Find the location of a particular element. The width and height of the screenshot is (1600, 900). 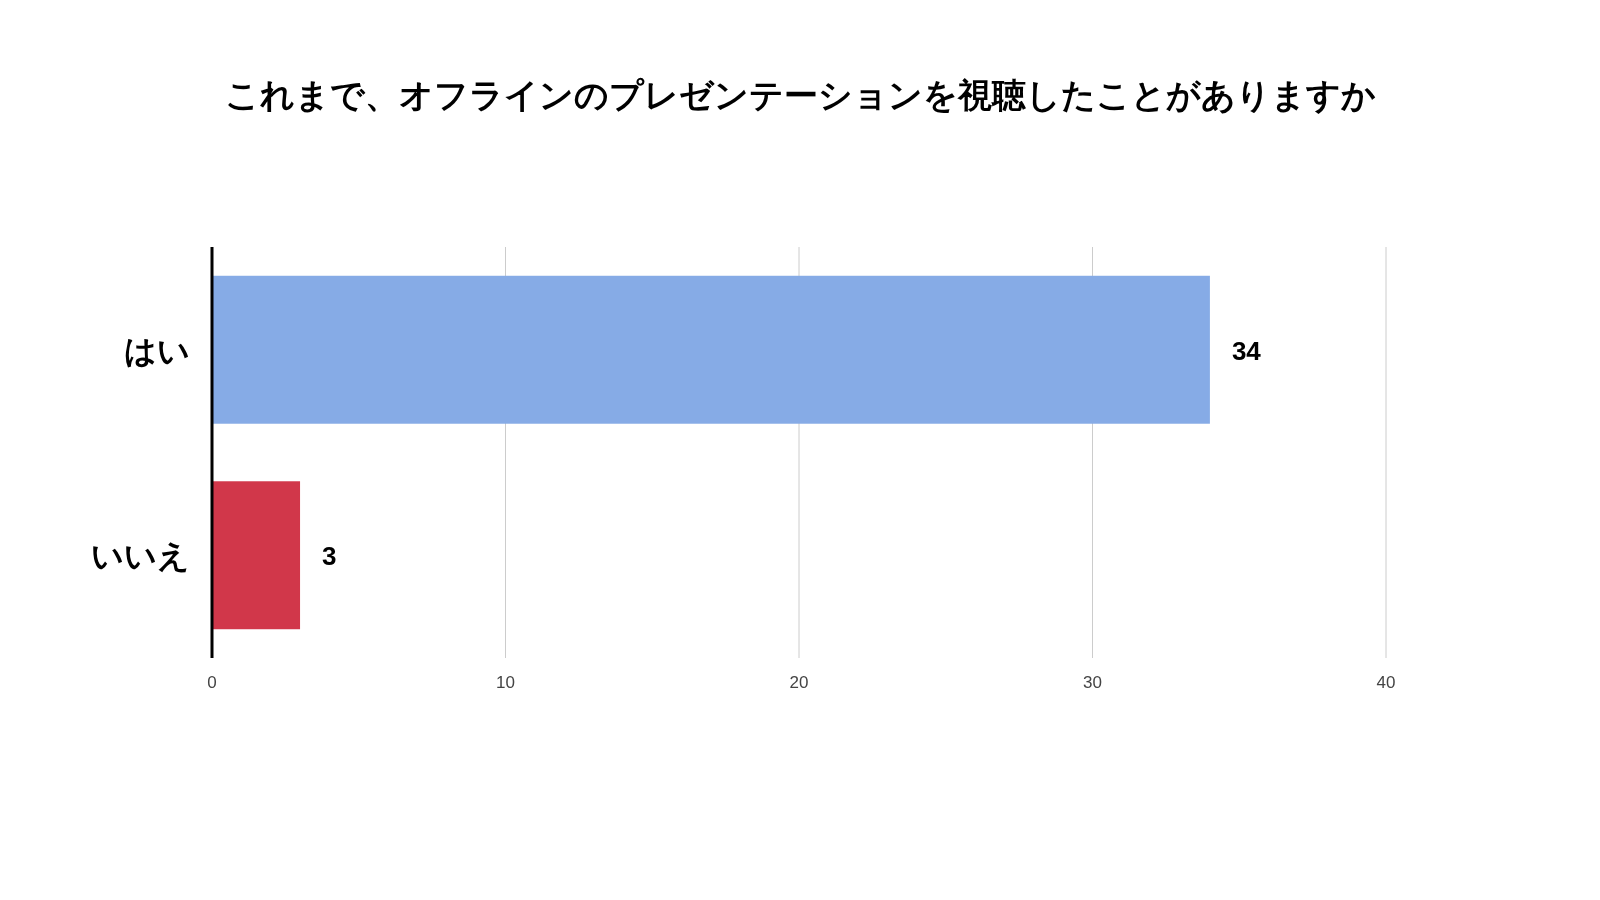

data-label: 34 is located at coordinates (1246, 350).